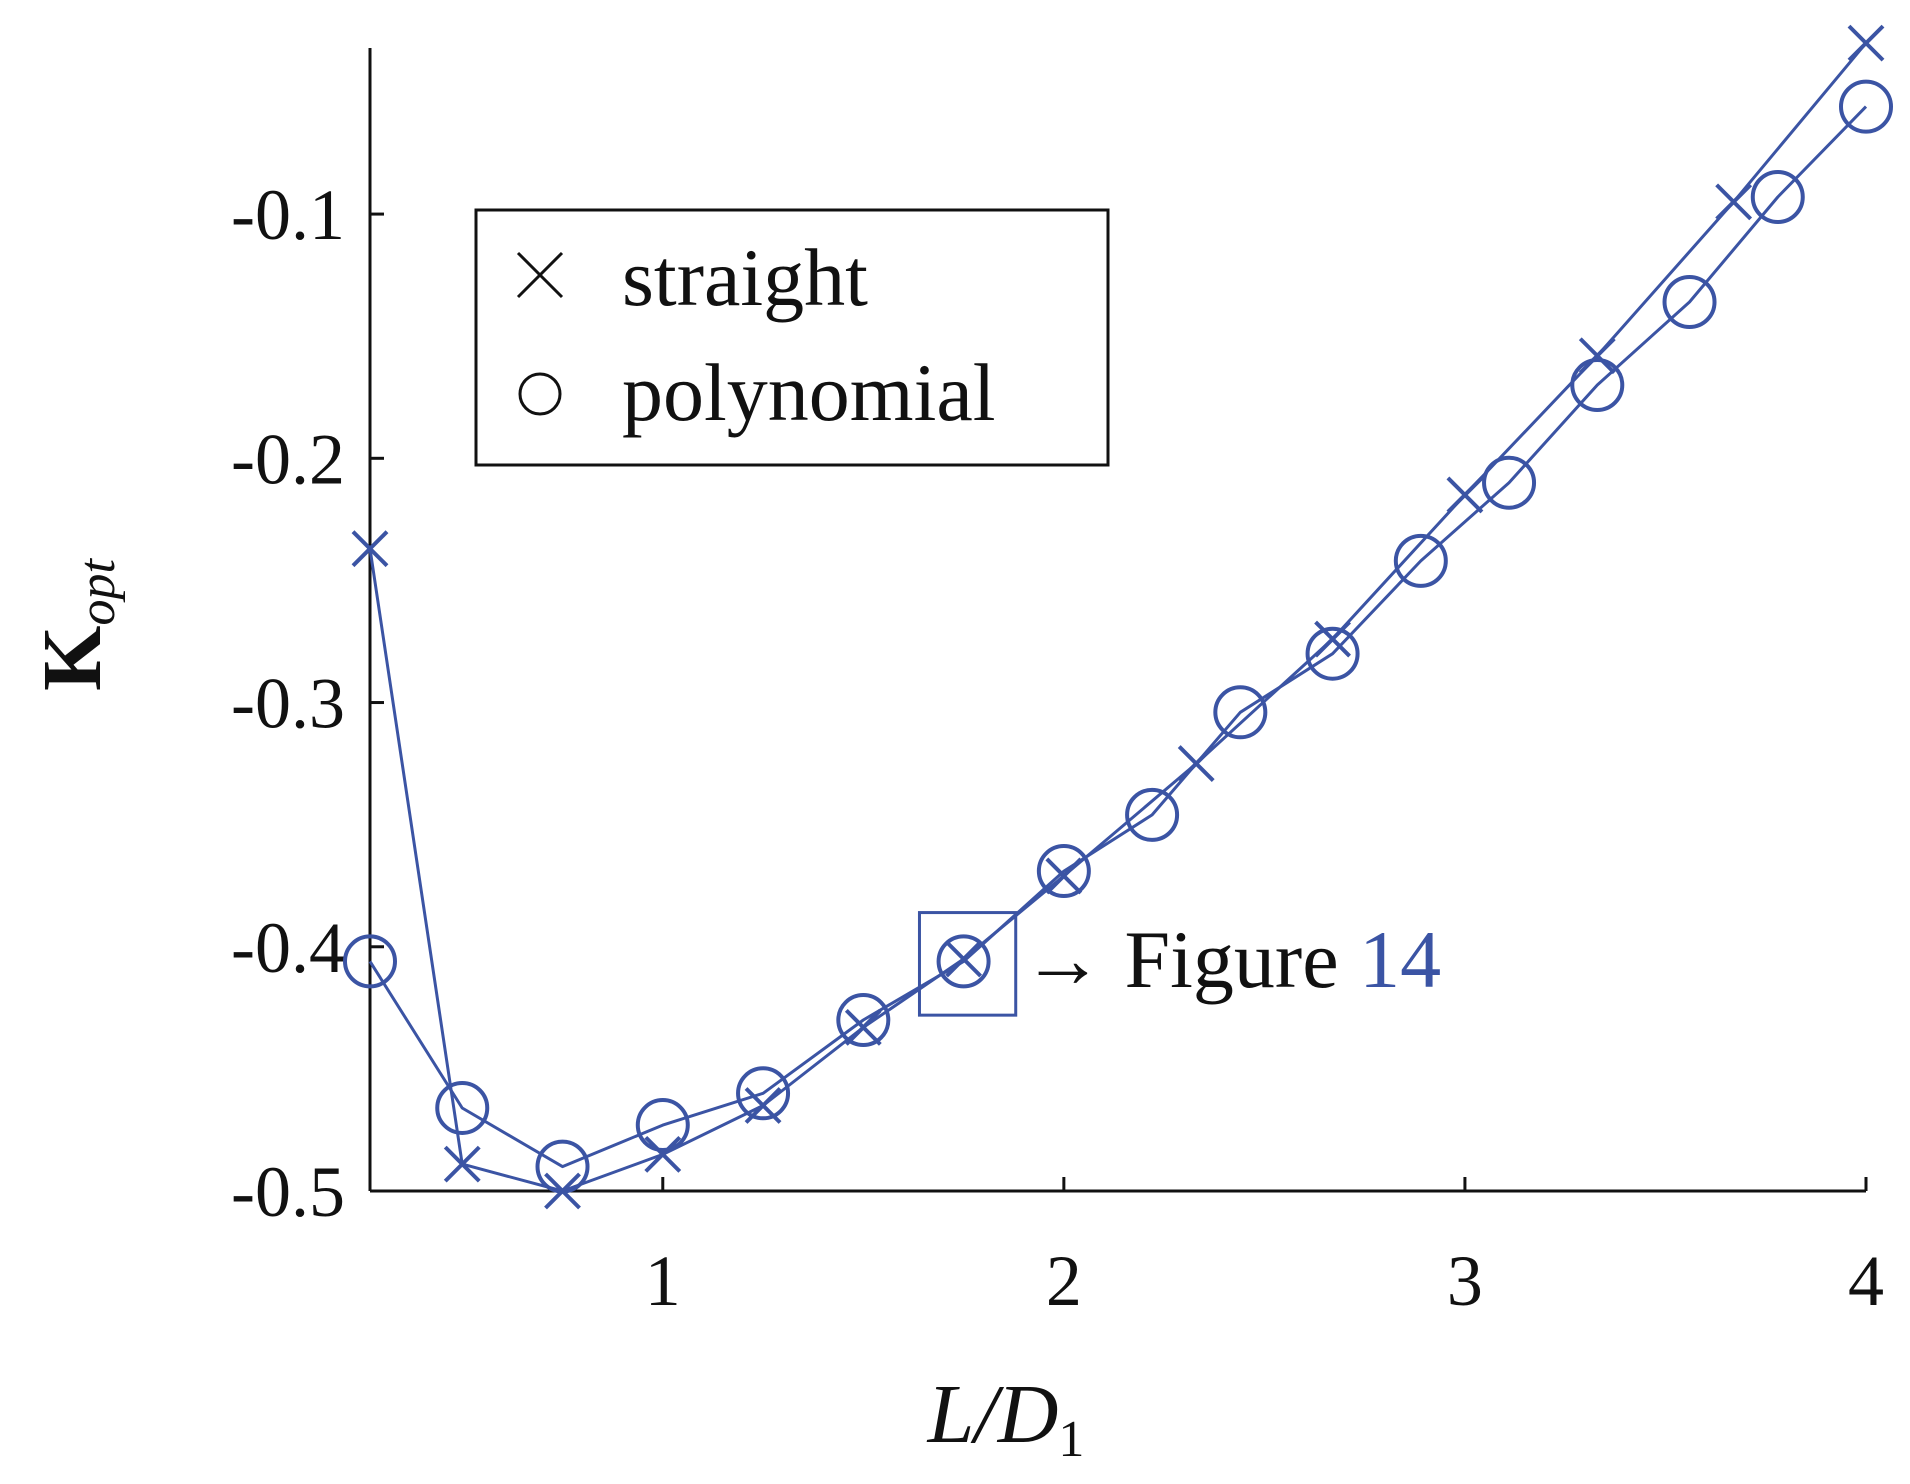  I want to click on x-axis-label-main: L/D, so click(993, 1414).